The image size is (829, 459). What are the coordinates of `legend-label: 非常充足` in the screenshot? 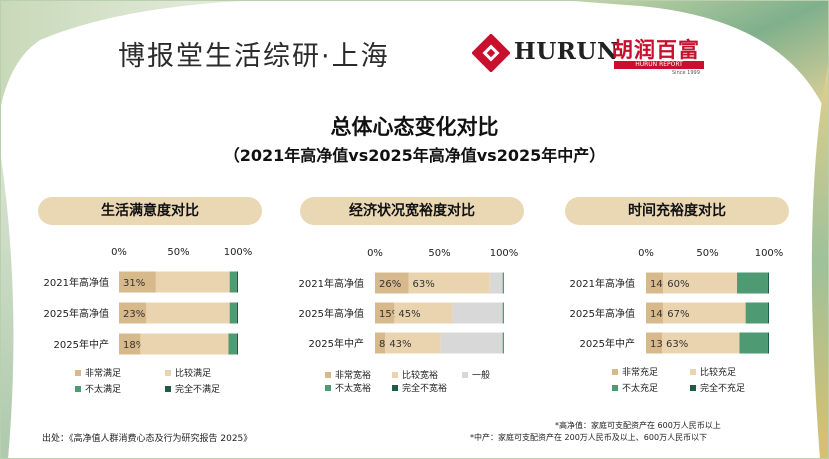 It's located at (640, 372).